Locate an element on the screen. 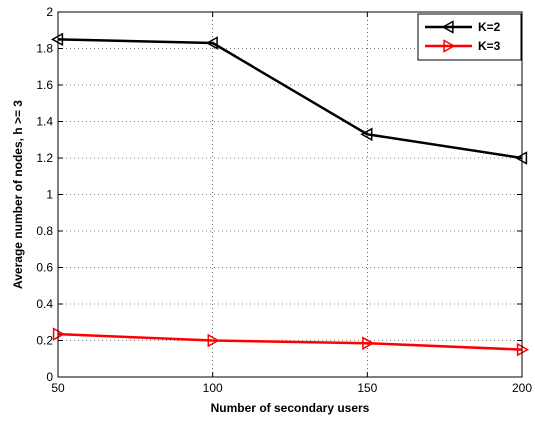 This screenshot has height=421, width=535. y-tick-label: 1.2 is located at coordinates (44, 158).